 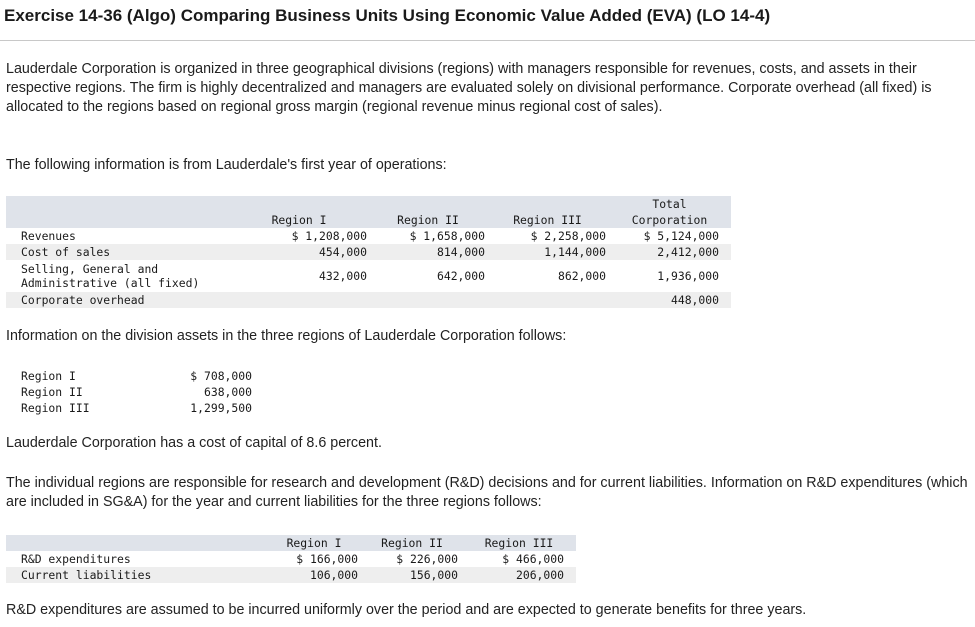 What do you see at coordinates (669, 220) in the screenshot?
I see `header-total-line2: Corporation` at bounding box center [669, 220].